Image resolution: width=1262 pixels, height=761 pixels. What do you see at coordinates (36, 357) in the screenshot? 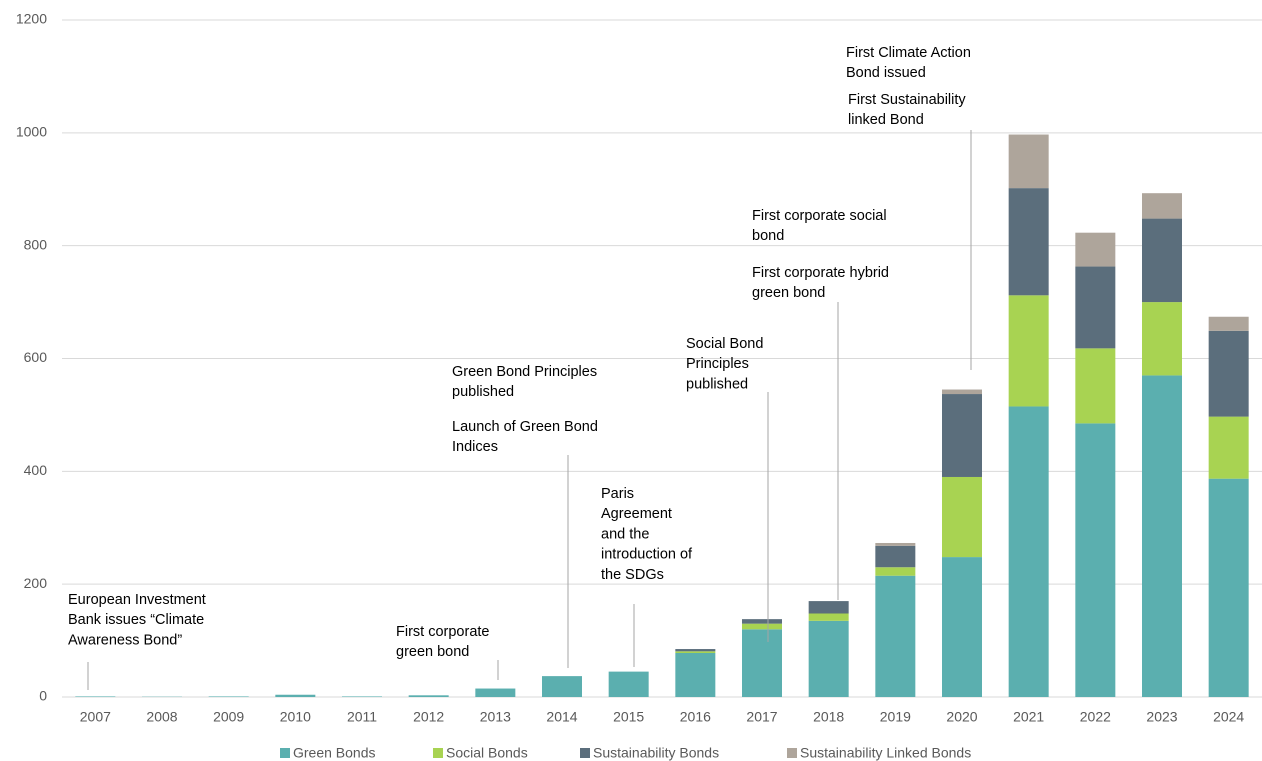
I see `y-tick-label: 600` at bounding box center [36, 357].